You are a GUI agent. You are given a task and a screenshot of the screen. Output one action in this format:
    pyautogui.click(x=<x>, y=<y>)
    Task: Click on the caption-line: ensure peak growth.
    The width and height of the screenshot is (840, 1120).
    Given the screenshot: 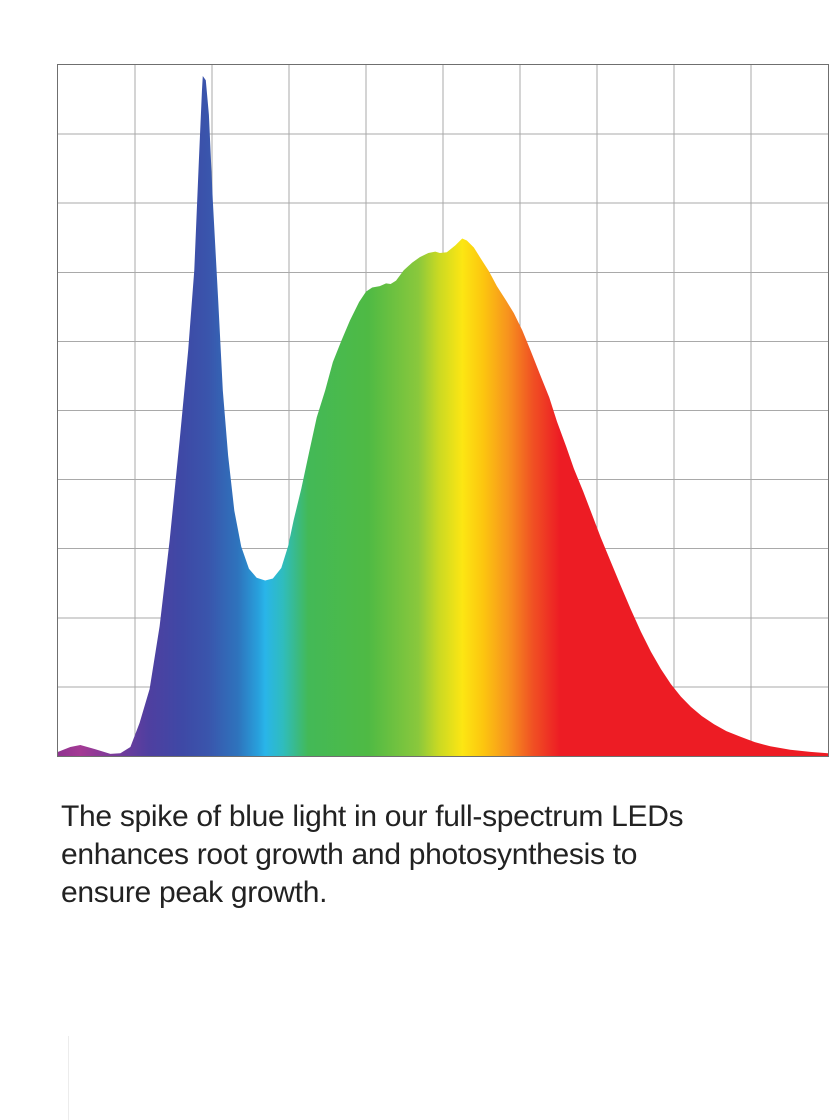 What is the action you would take?
    pyautogui.click(x=194, y=892)
    